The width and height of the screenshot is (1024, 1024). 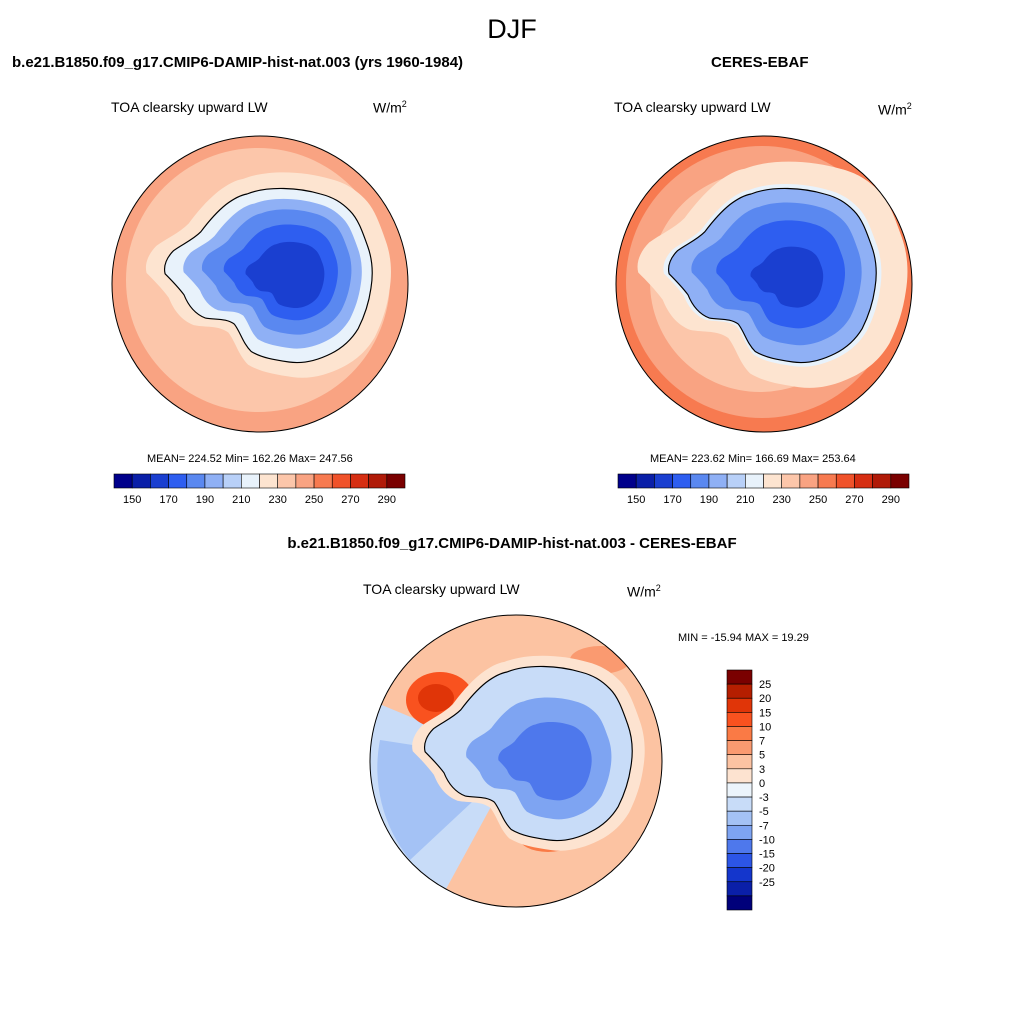 I want to click on model-colorbar-tick-label: 270, so click(x=350, y=500).